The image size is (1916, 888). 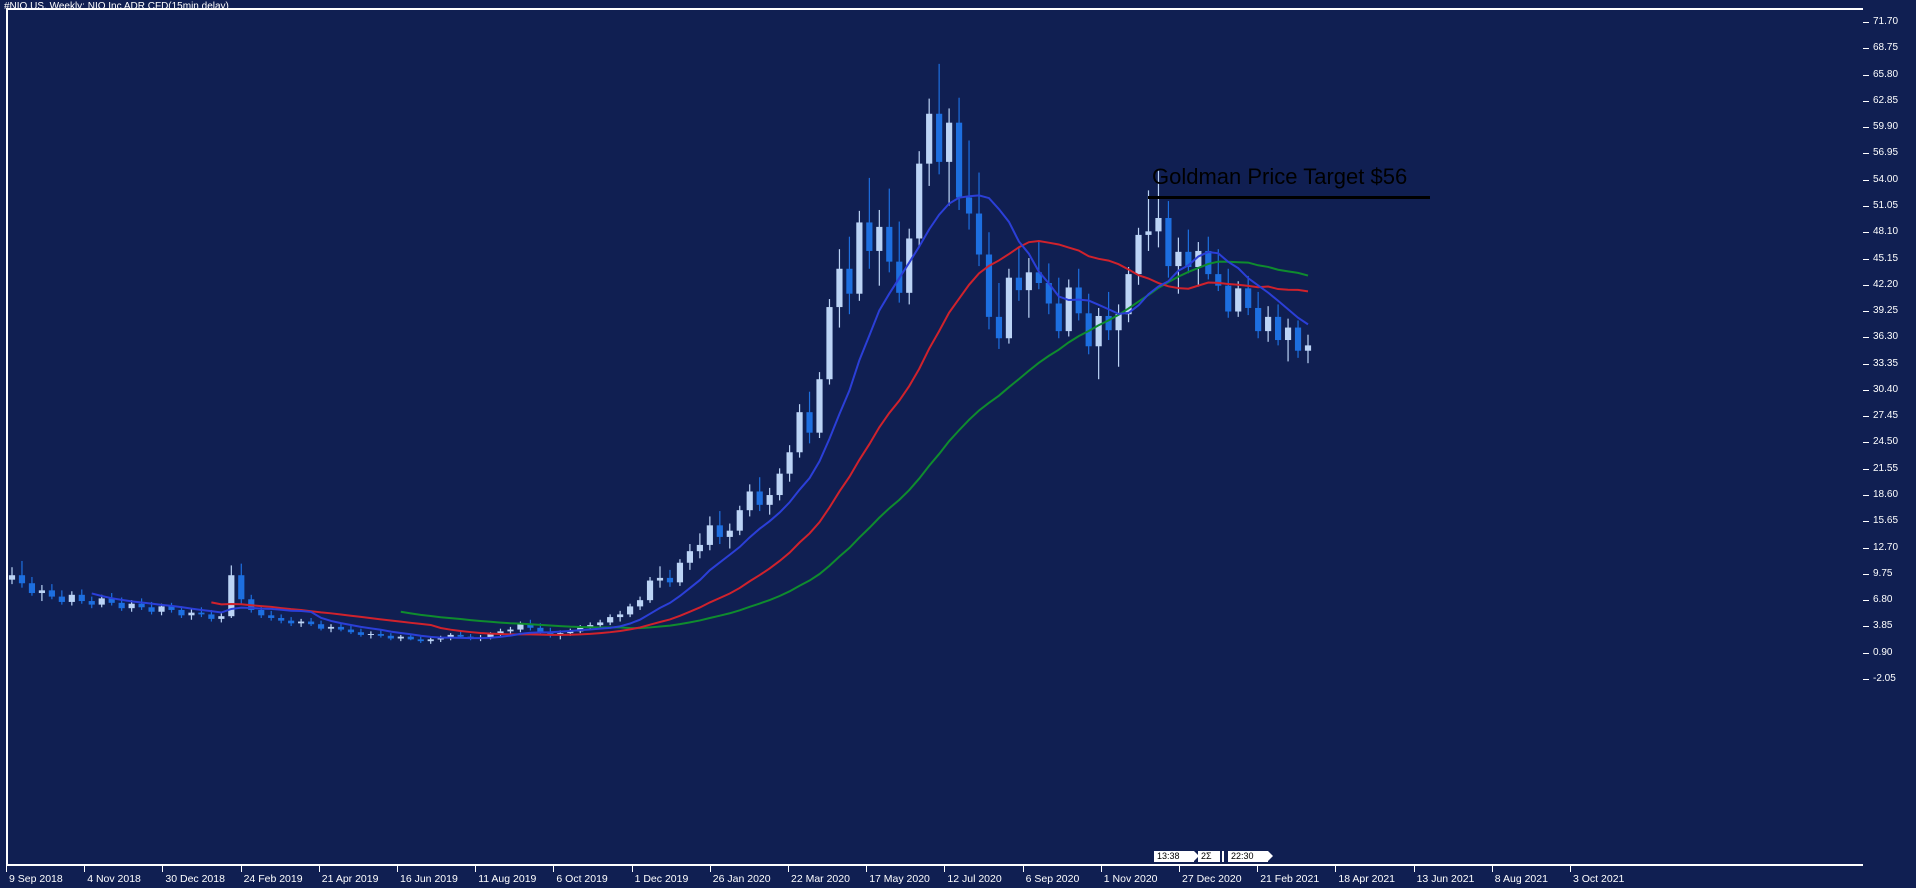 What do you see at coordinates (1886, 21) in the screenshot?
I see `price-axis-label: 71.70` at bounding box center [1886, 21].